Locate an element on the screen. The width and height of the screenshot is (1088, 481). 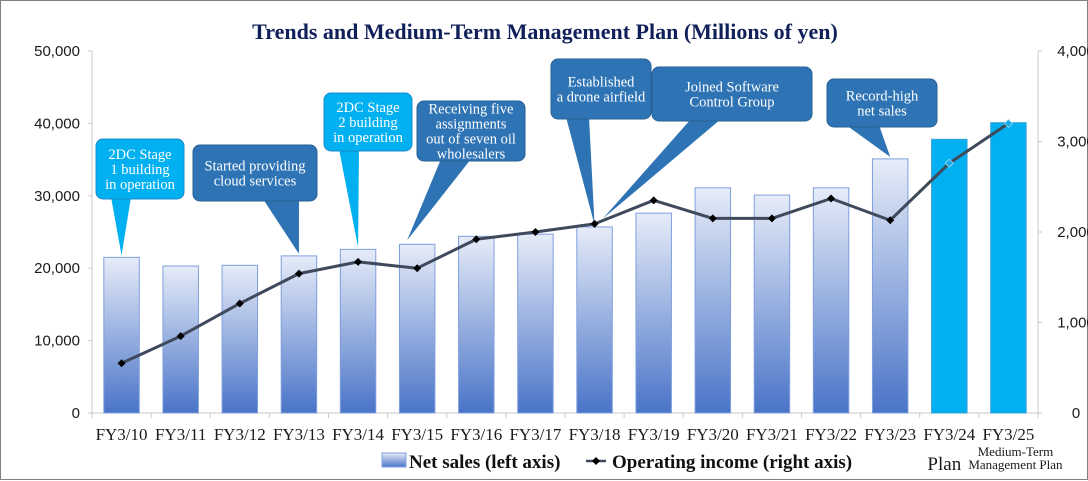
right-tick-label: 0 is located at coordinates (1076, 413).